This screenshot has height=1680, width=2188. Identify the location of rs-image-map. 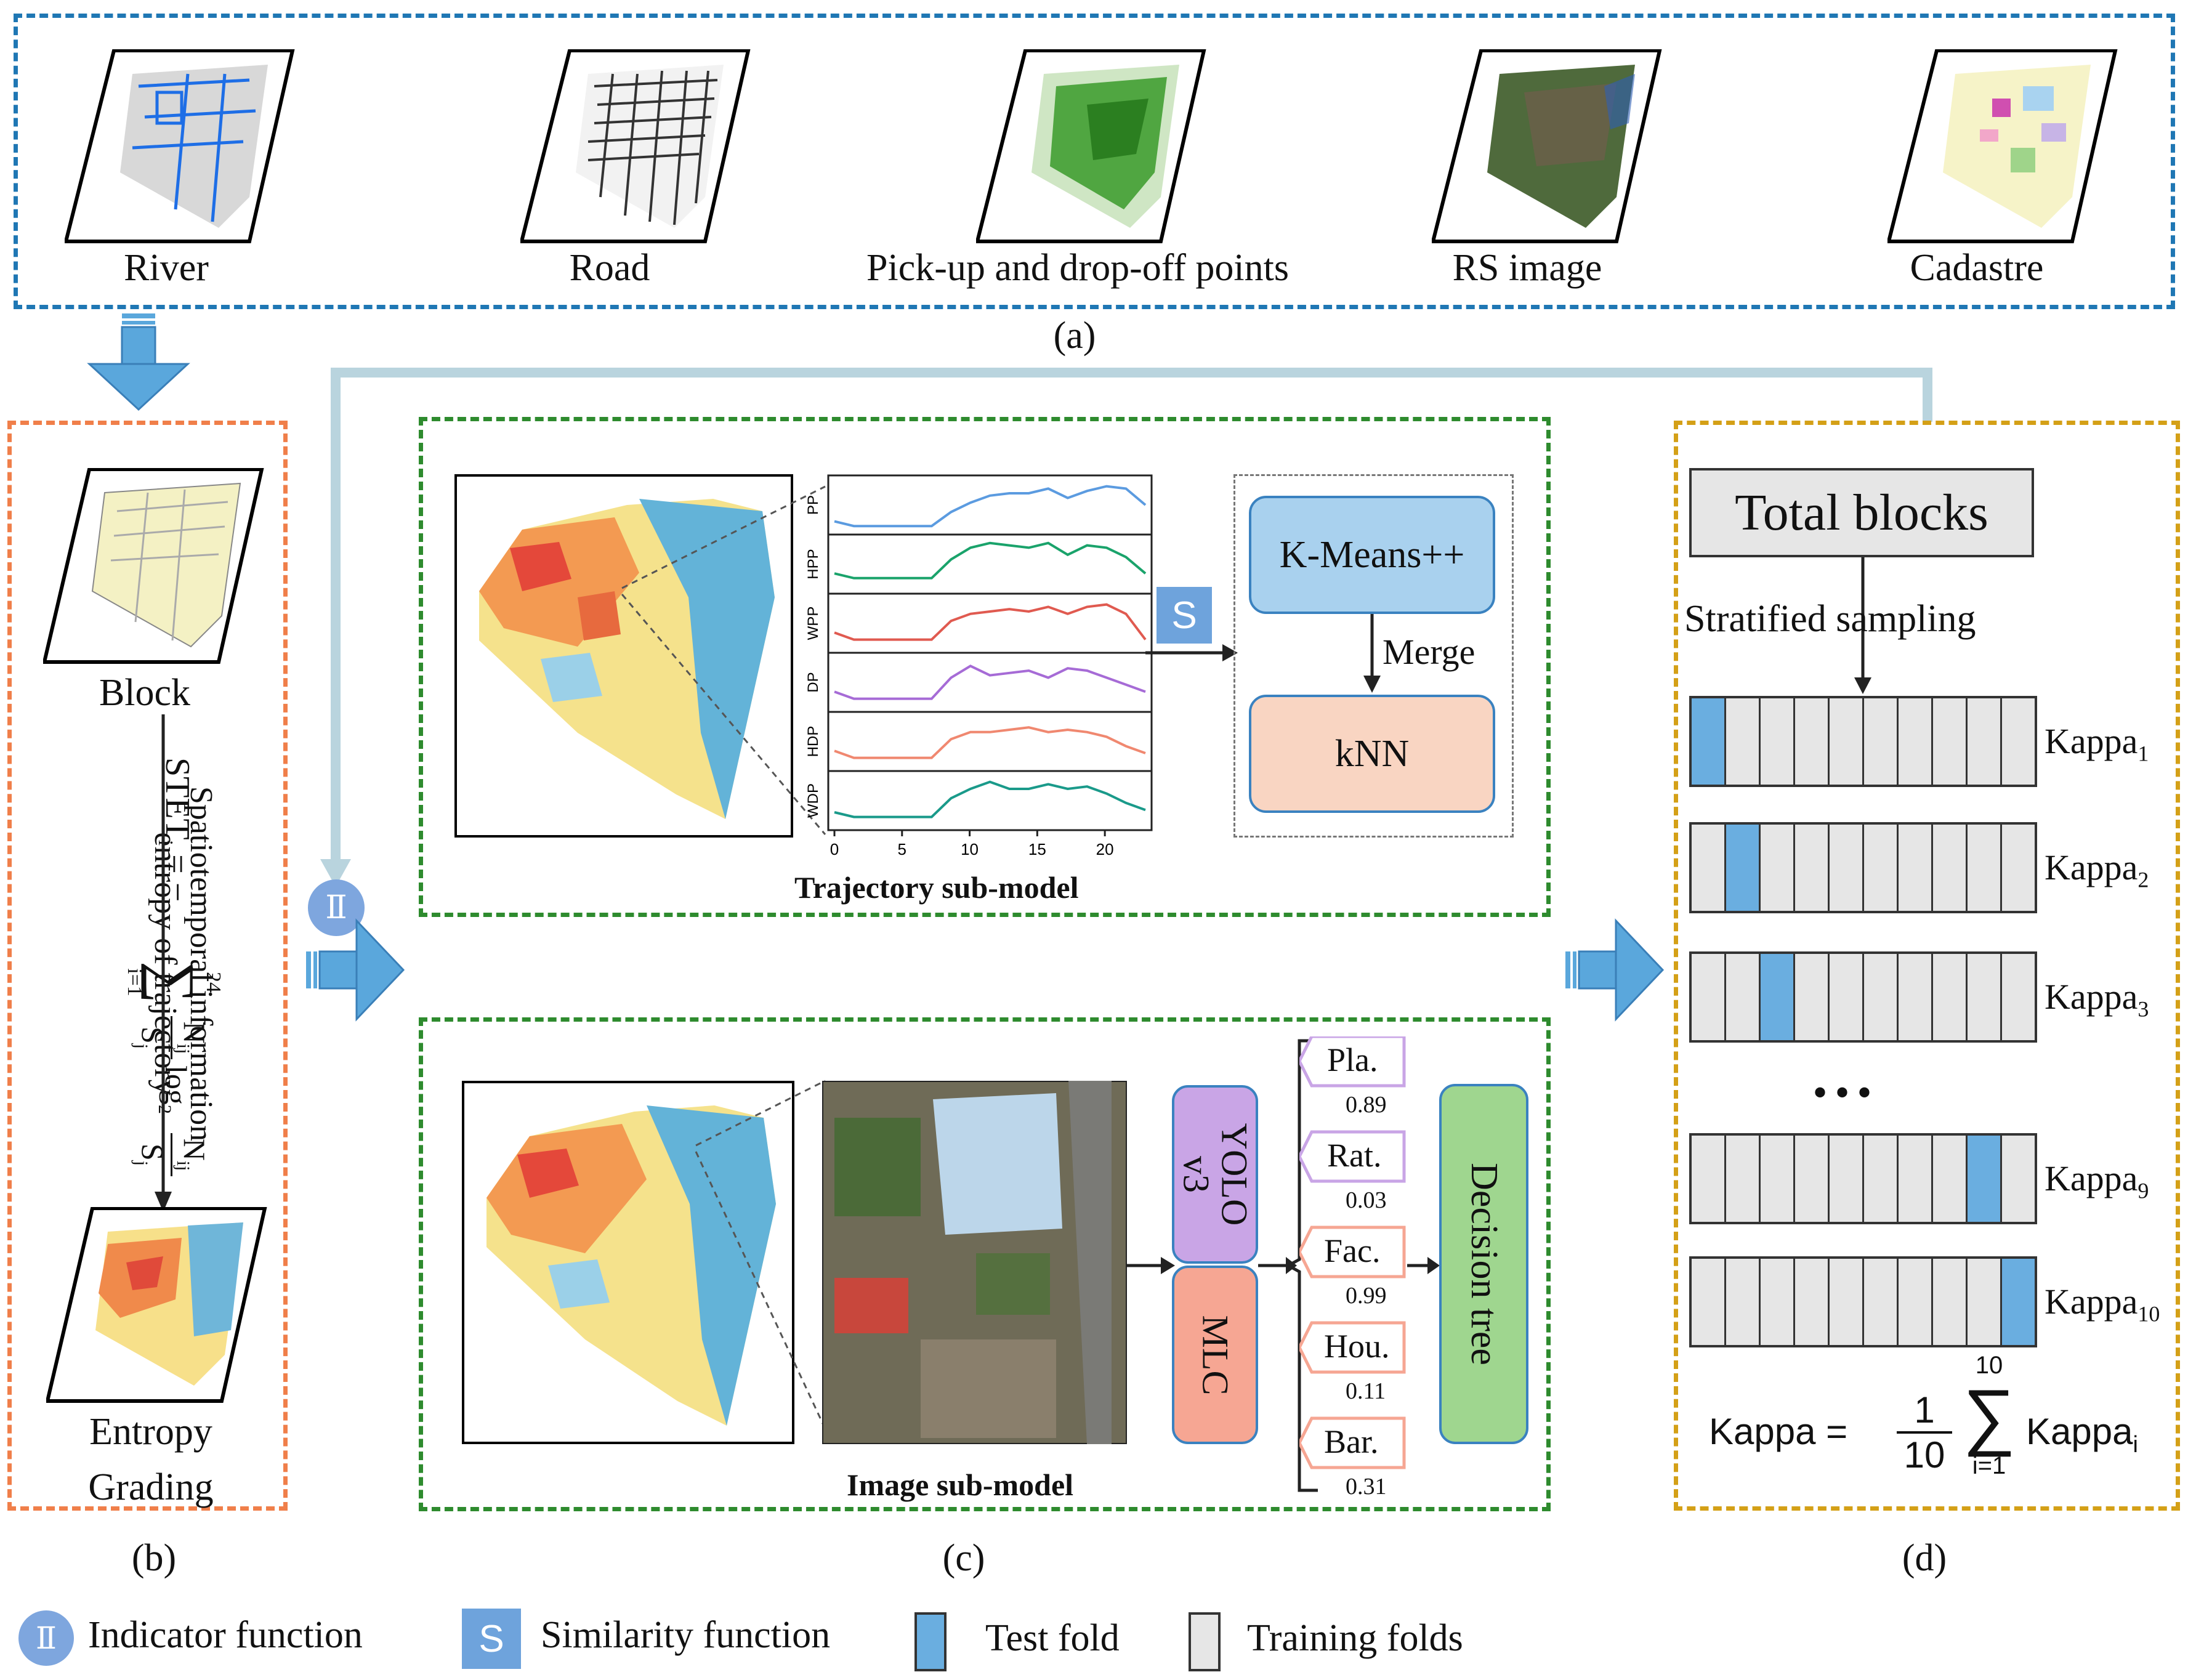
(1547, 146).